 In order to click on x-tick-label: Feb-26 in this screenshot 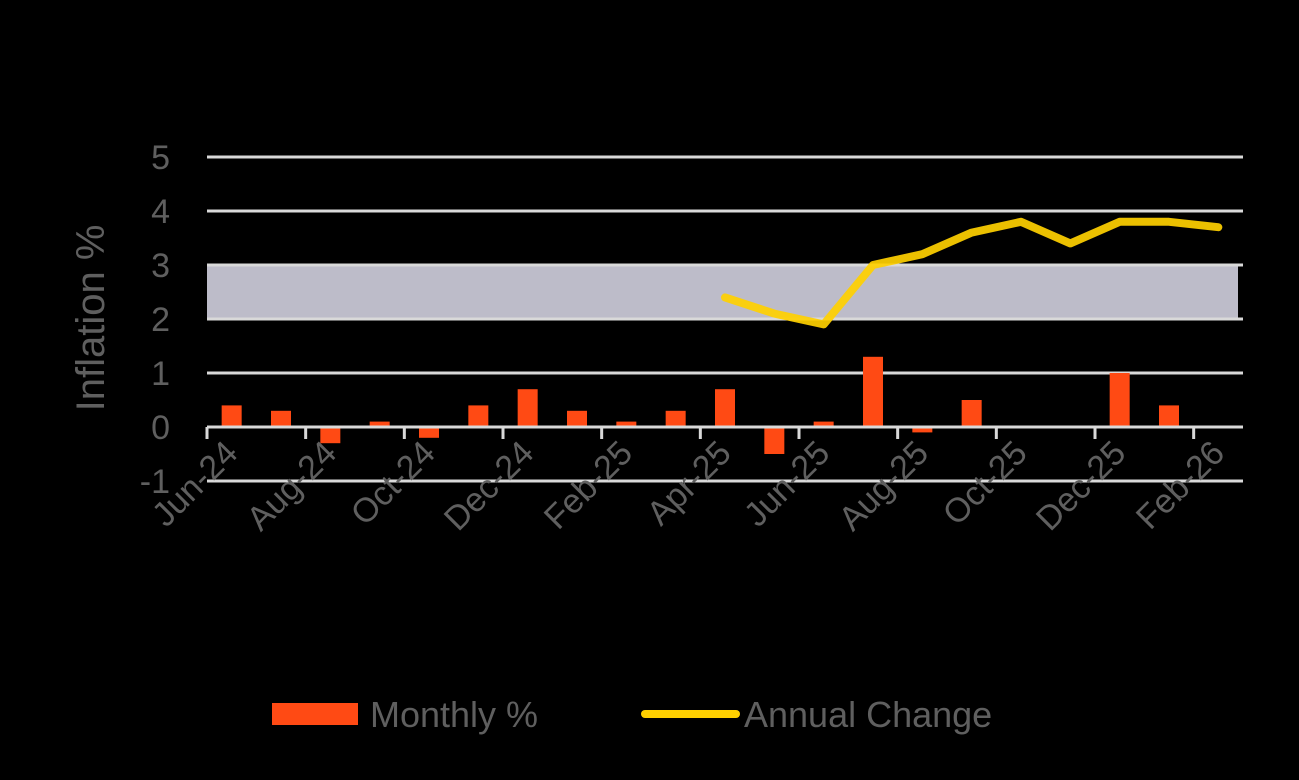, I will do `click(1180, 485)`.